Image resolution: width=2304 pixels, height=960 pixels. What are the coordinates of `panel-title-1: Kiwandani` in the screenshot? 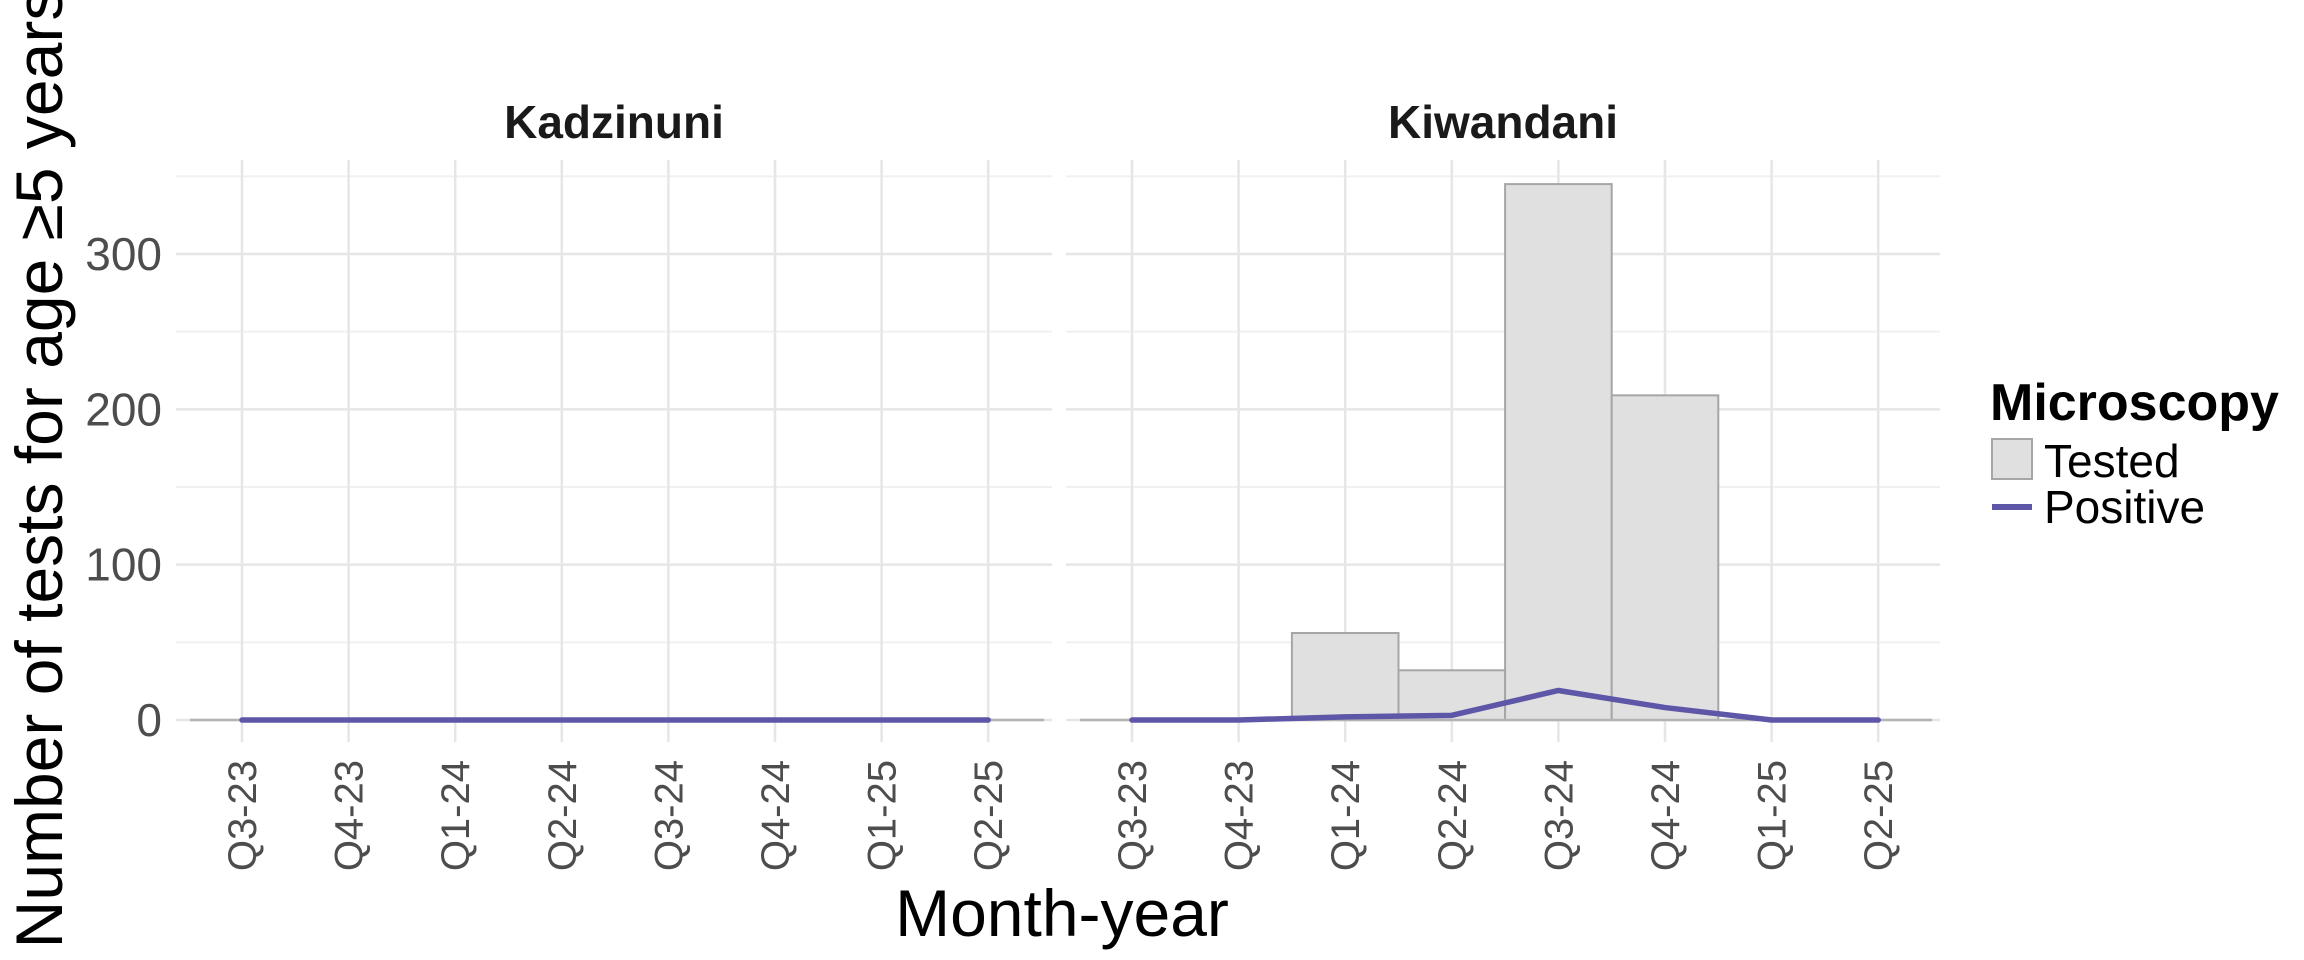 It's located at (1503, 122).